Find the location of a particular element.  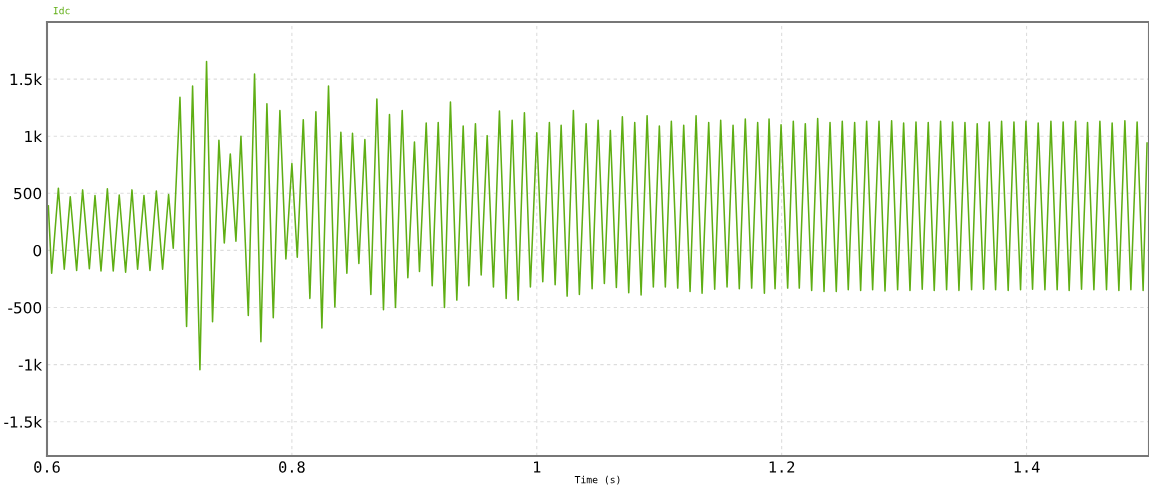

text: Idc is located at coordinates (61, 10).